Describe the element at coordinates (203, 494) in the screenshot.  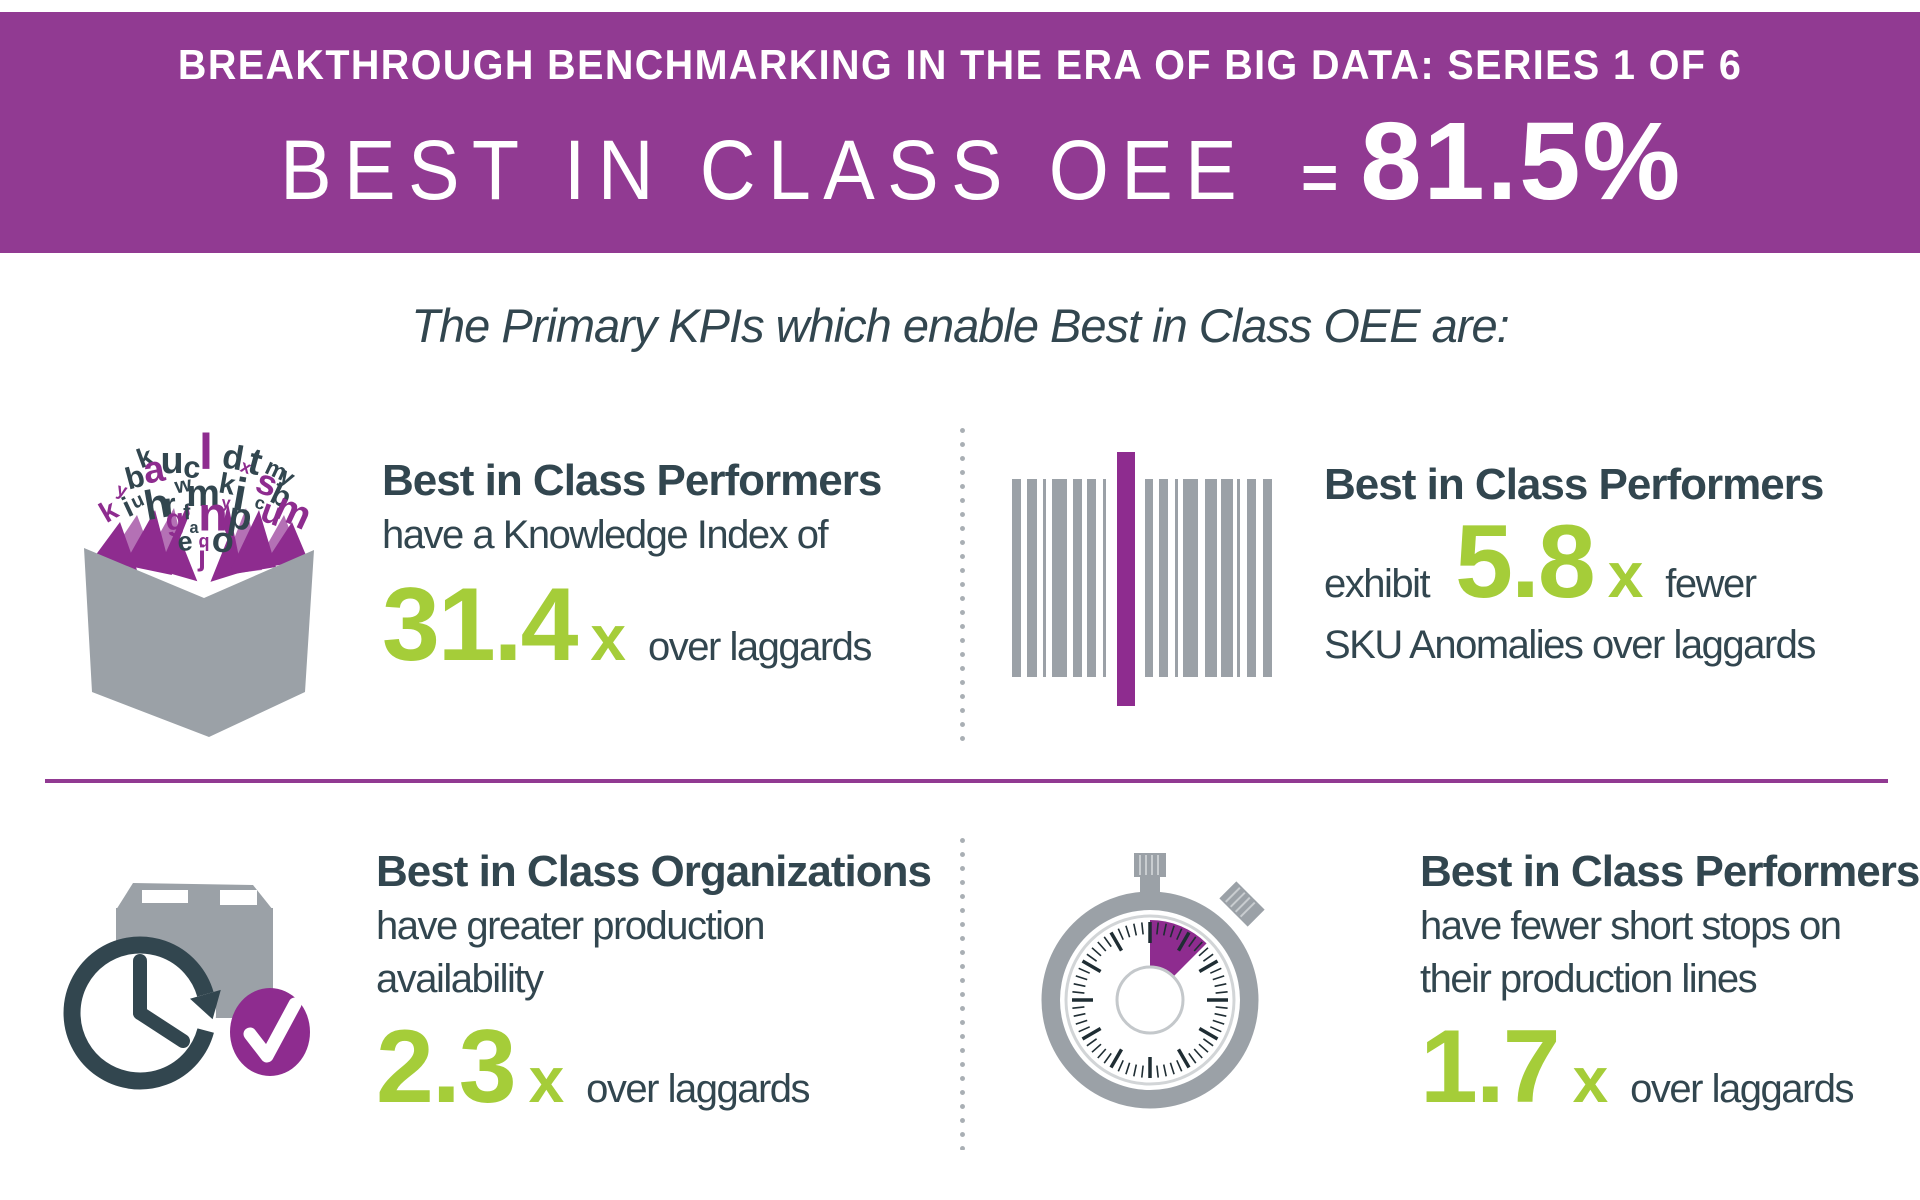
I see `book-letter: m` at that location.